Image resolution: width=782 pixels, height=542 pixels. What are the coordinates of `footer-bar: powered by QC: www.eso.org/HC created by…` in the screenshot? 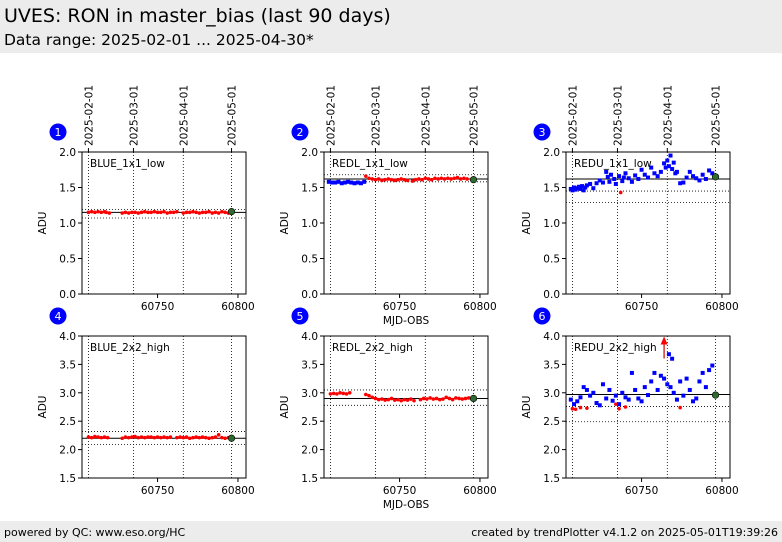 It's located at (391, 531).